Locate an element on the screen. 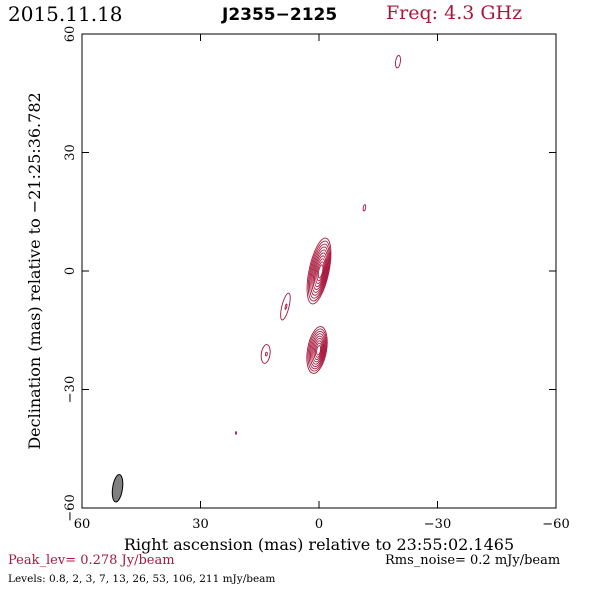 The width and height of the screenshot is (590, 590). y-tick-label: 60 is located at coordinates (70, 34).